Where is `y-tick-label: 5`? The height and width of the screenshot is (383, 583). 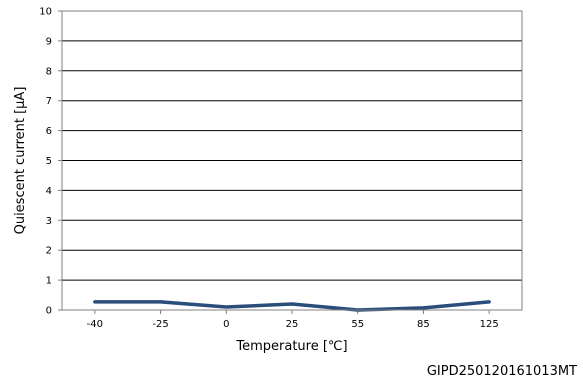
y-tick-label: 5 is located at coordinates (49, 161).